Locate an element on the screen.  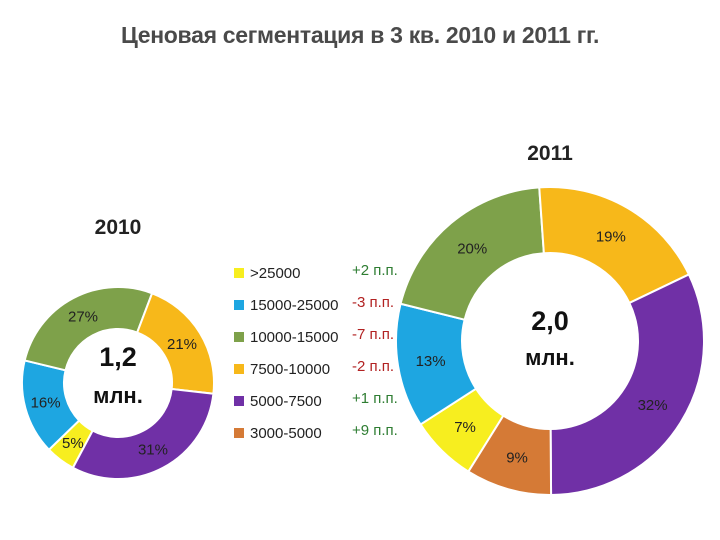
chart-2010-year-label: 2010 is located at coordinates (118, 227).